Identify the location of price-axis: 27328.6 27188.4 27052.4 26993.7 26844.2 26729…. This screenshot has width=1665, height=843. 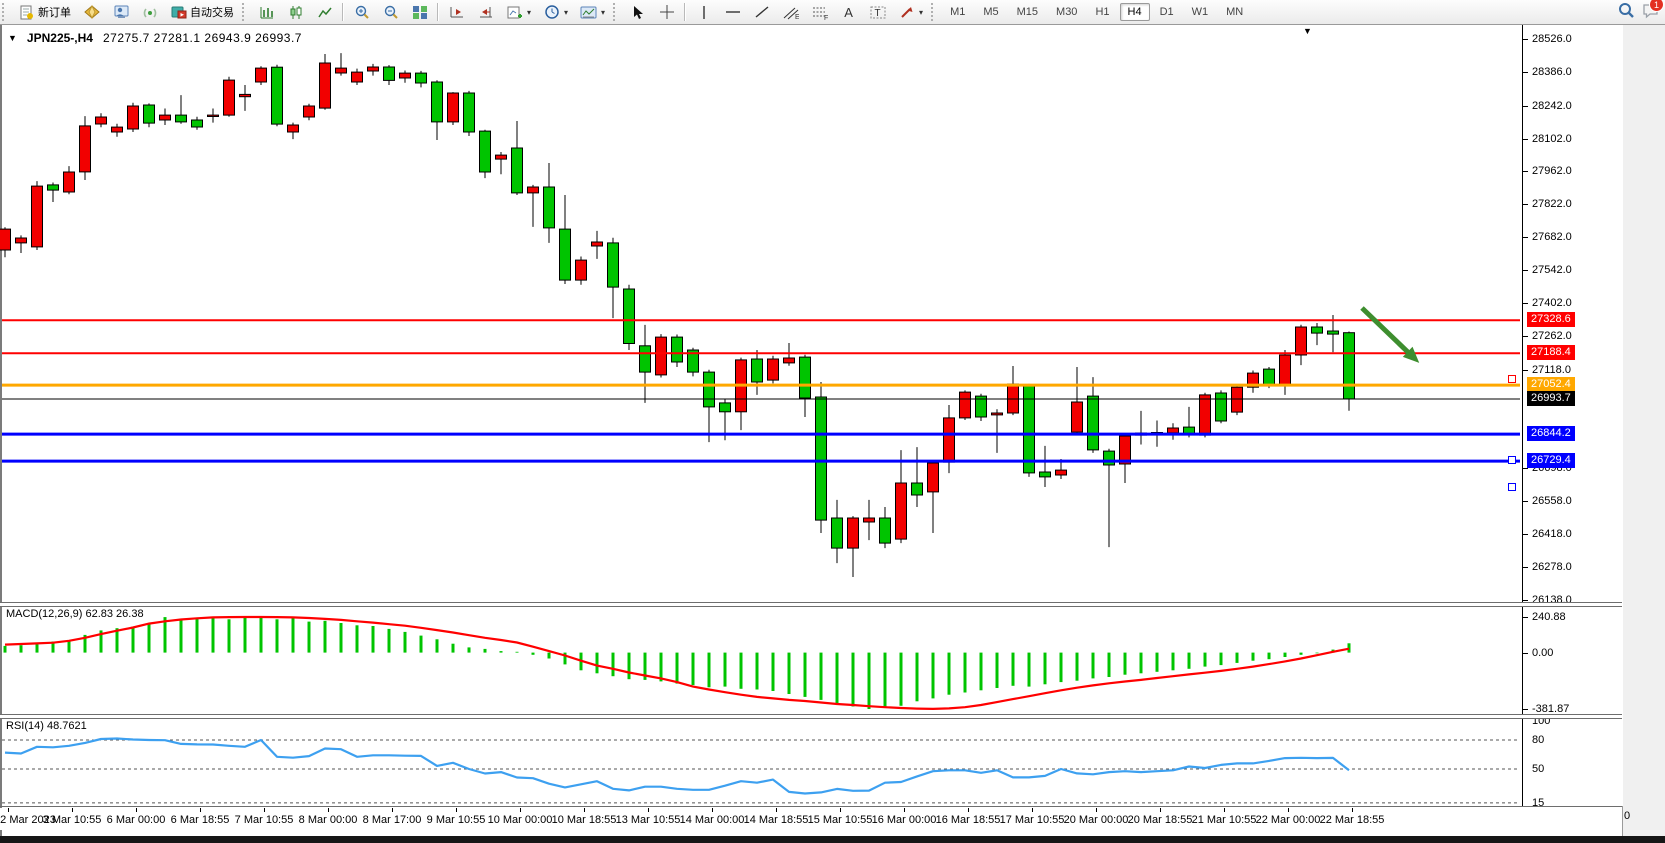
(1572, 417).